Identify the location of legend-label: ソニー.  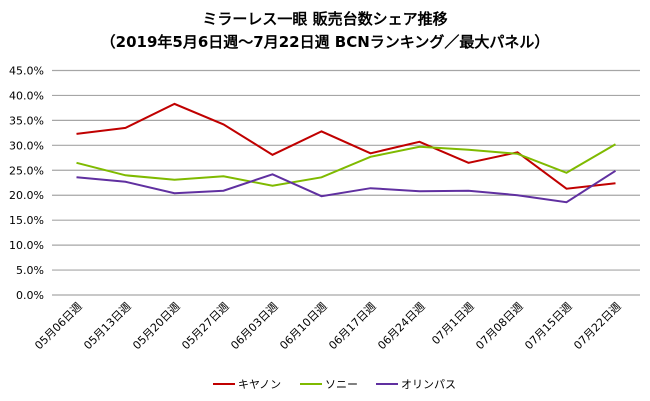
(341, 384).